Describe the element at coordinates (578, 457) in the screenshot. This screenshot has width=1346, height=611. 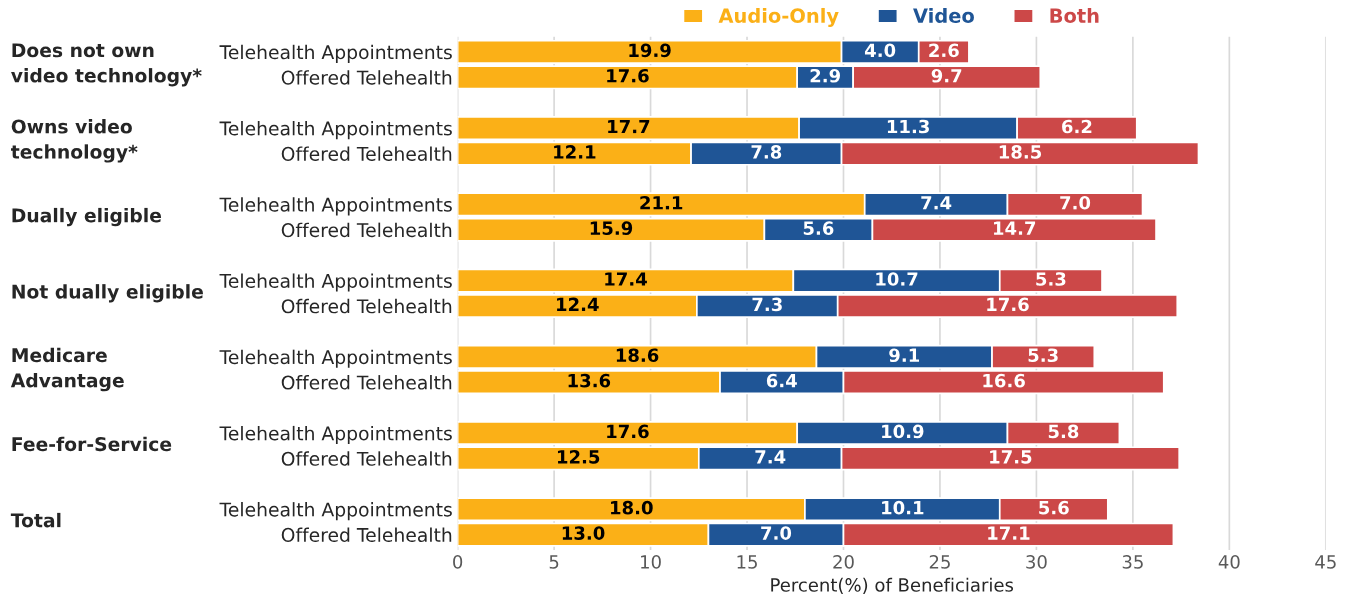
I see `data-label: 12.5` at that location.